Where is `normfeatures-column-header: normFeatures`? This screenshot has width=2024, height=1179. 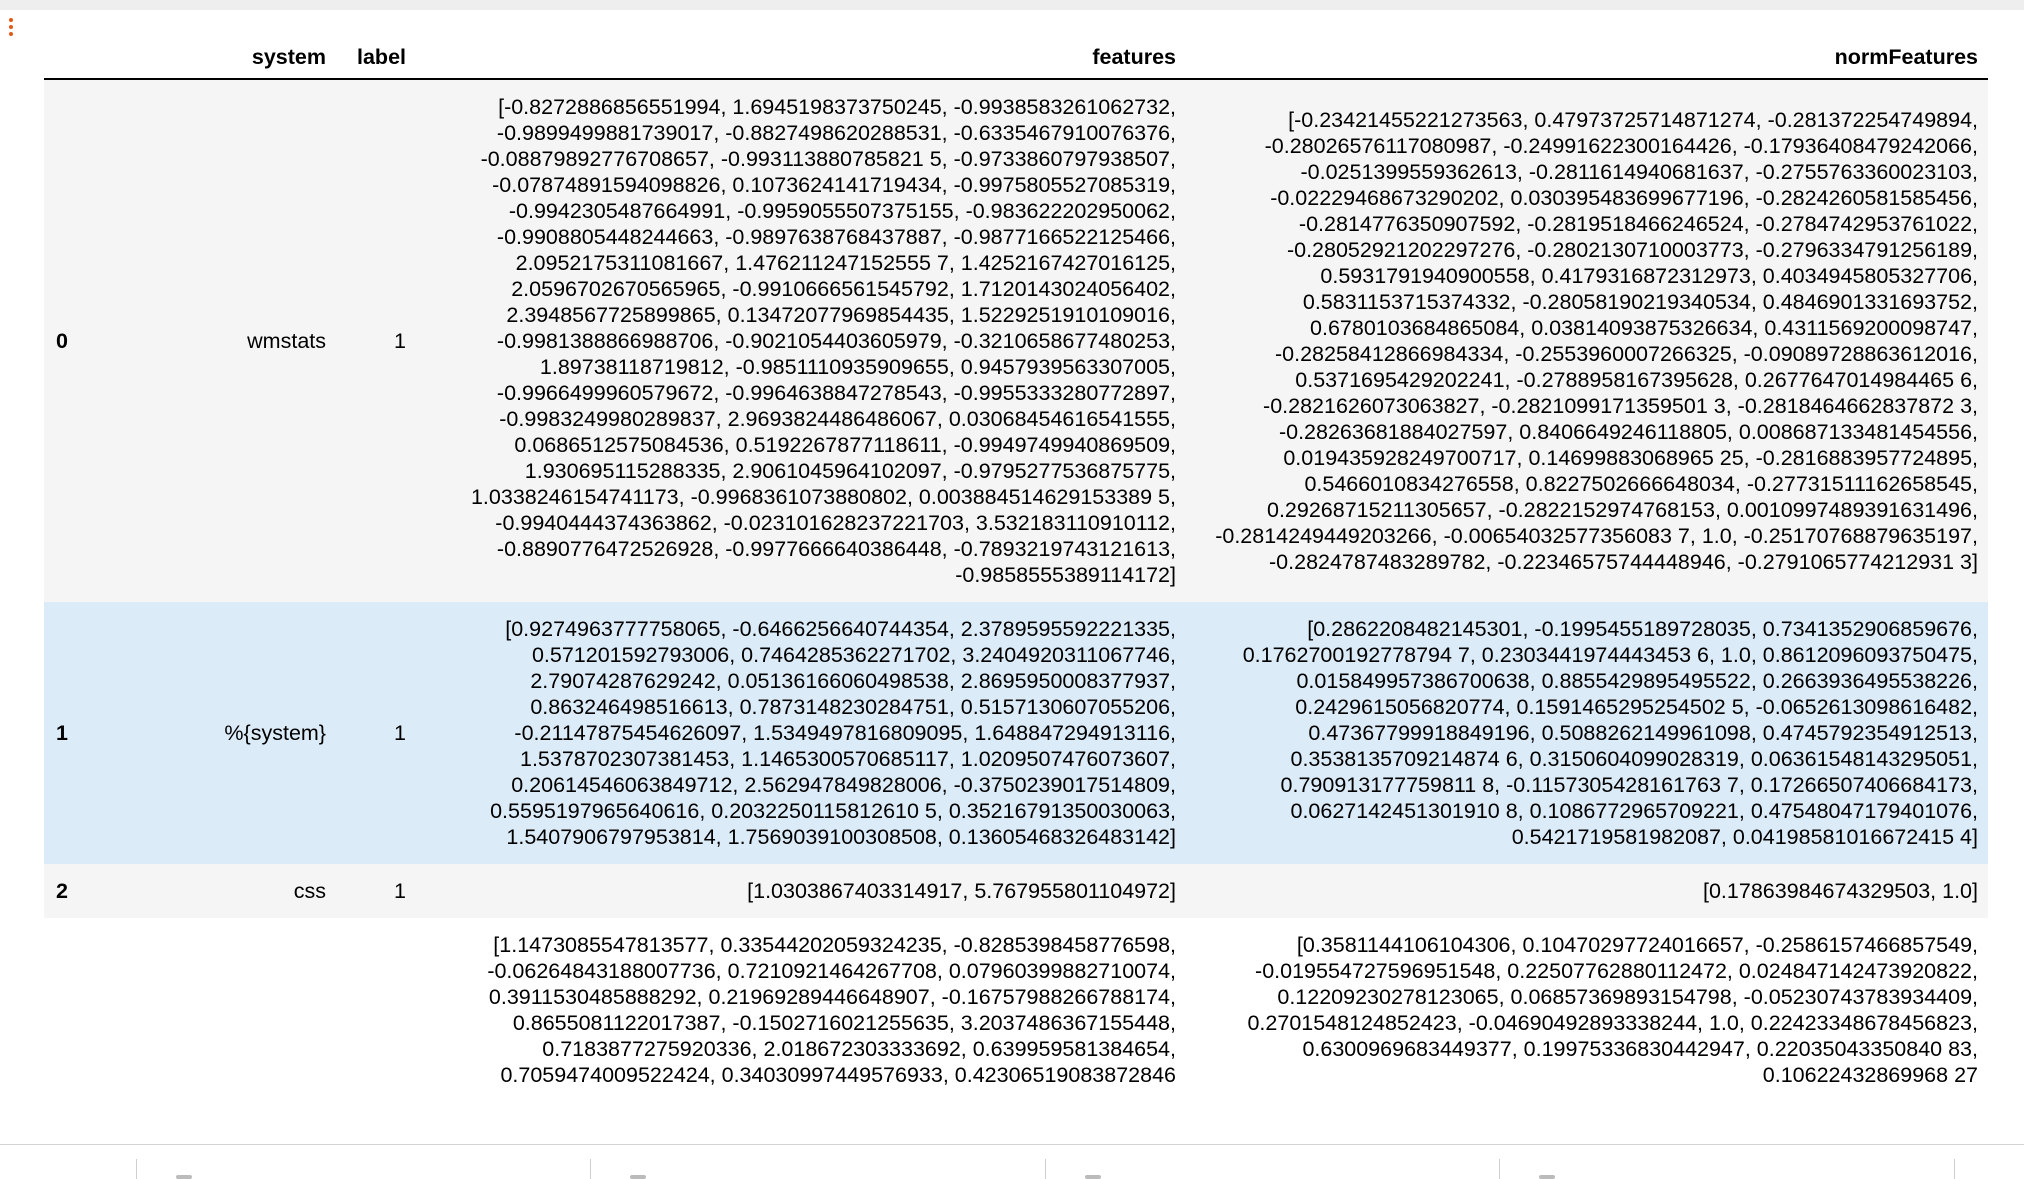 normfeatures-column-header: normFeatures is located at coordinates (1587, 58).